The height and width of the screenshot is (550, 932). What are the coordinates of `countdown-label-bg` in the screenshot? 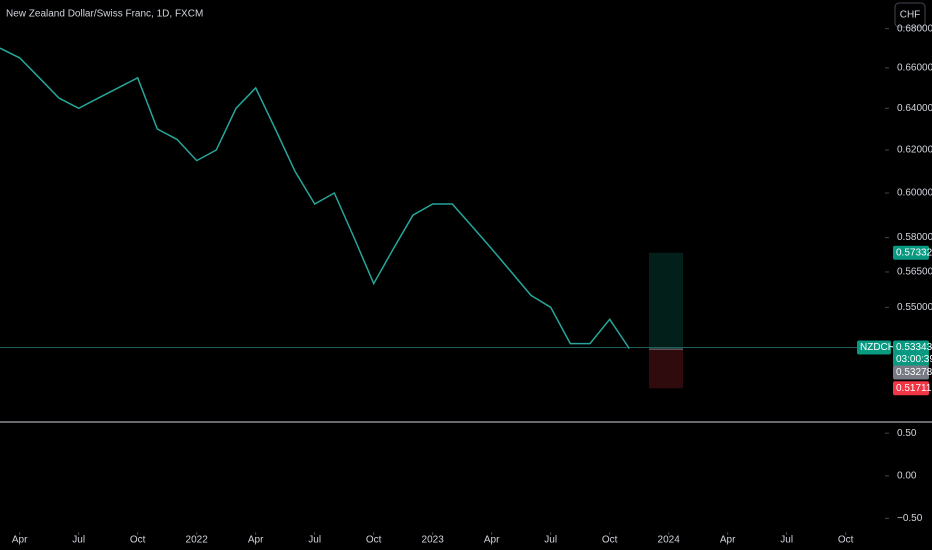 It's located at (911, 359).